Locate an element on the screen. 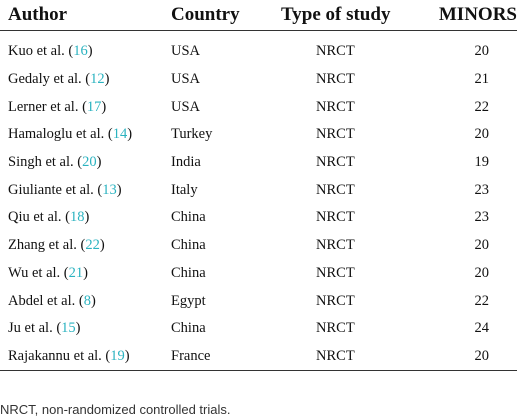 This screenshot has width=517, height=420. cell-author: Rajakannu et al. (19) is located at coordinates (85, 357).